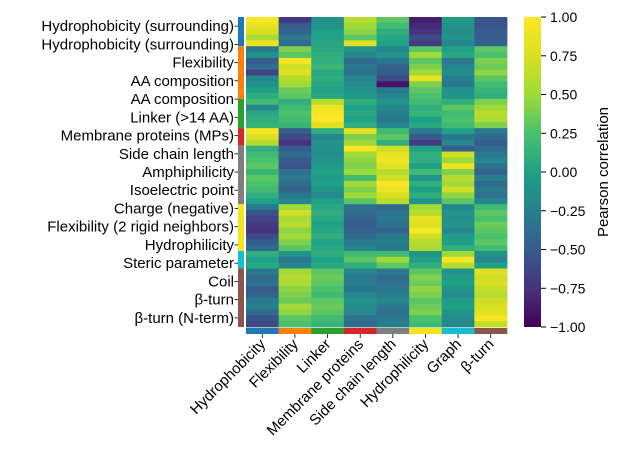 The image size is (622, 462). I want to click on colorbar-tick-label: −0.75, so click(568, 288).